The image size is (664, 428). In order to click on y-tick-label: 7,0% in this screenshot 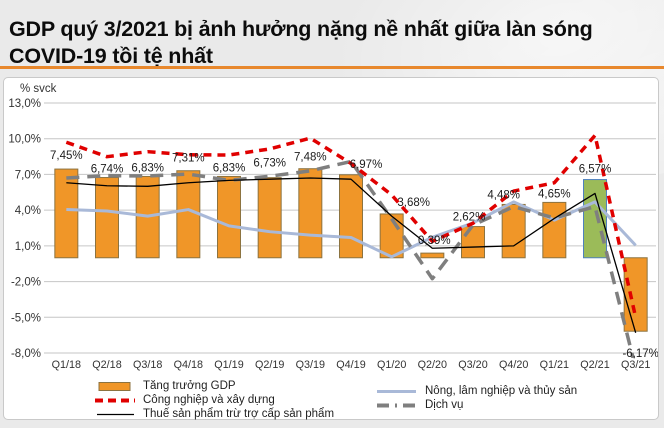, I will do `click(28, 175)`.